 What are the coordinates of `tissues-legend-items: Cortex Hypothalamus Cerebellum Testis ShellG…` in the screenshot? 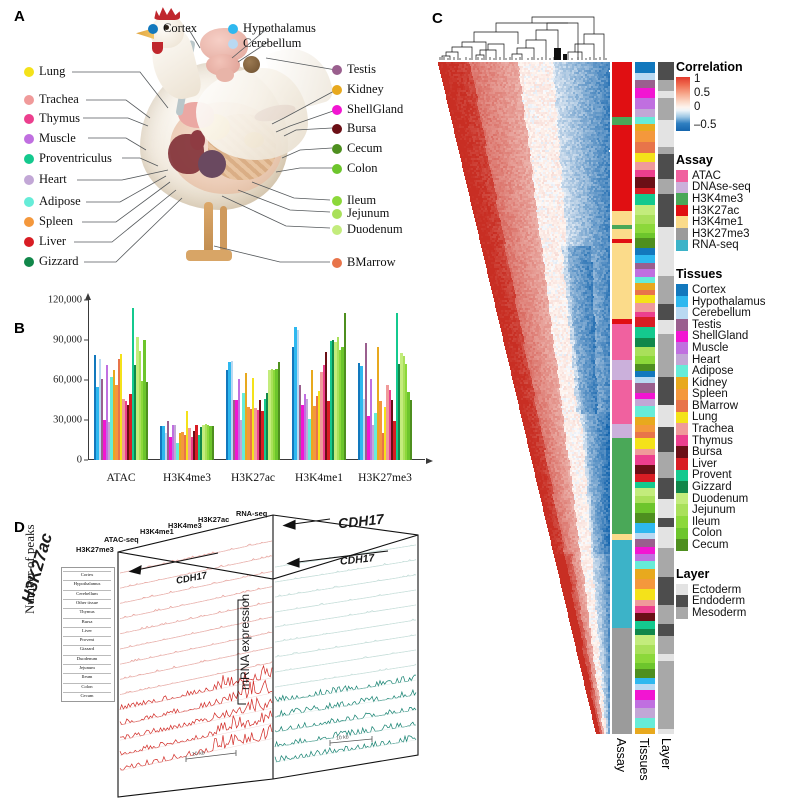 It's located at (731, 417).